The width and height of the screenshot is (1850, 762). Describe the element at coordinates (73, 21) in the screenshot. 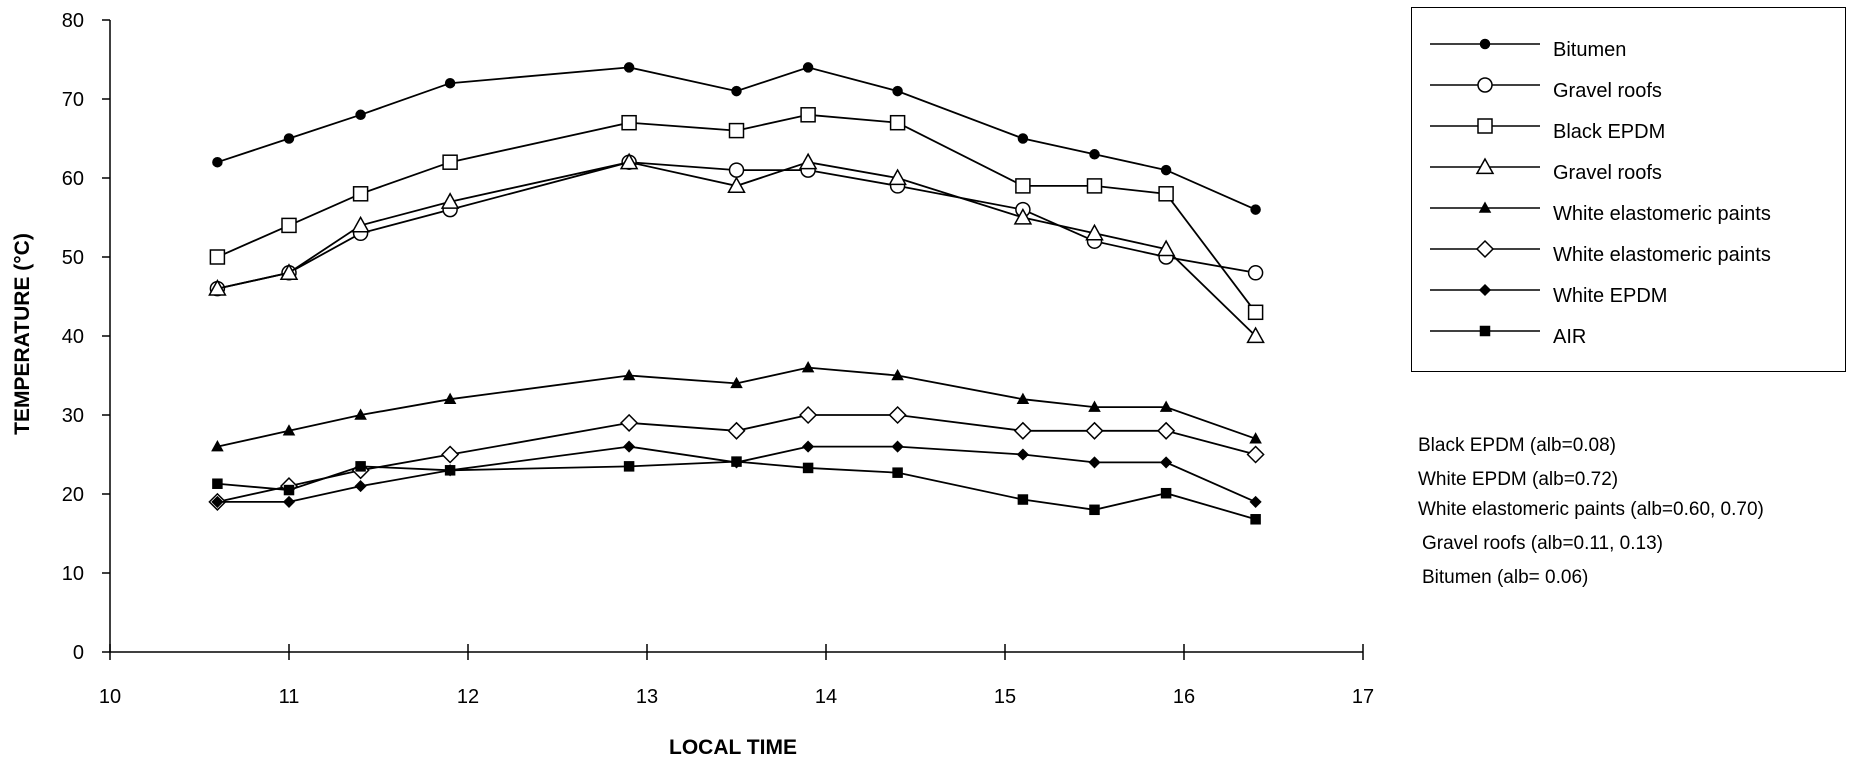

I see `y-tick-label: 80` at that location.